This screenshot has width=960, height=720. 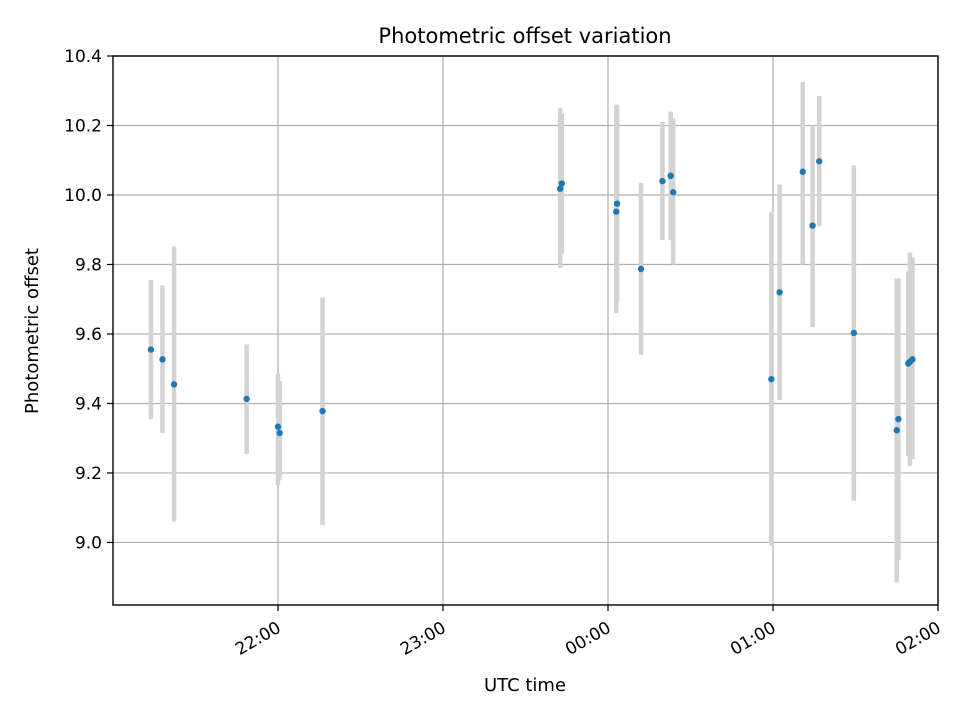 I want to click on y-tick-label: 9.0, so click(x=88, y=543).